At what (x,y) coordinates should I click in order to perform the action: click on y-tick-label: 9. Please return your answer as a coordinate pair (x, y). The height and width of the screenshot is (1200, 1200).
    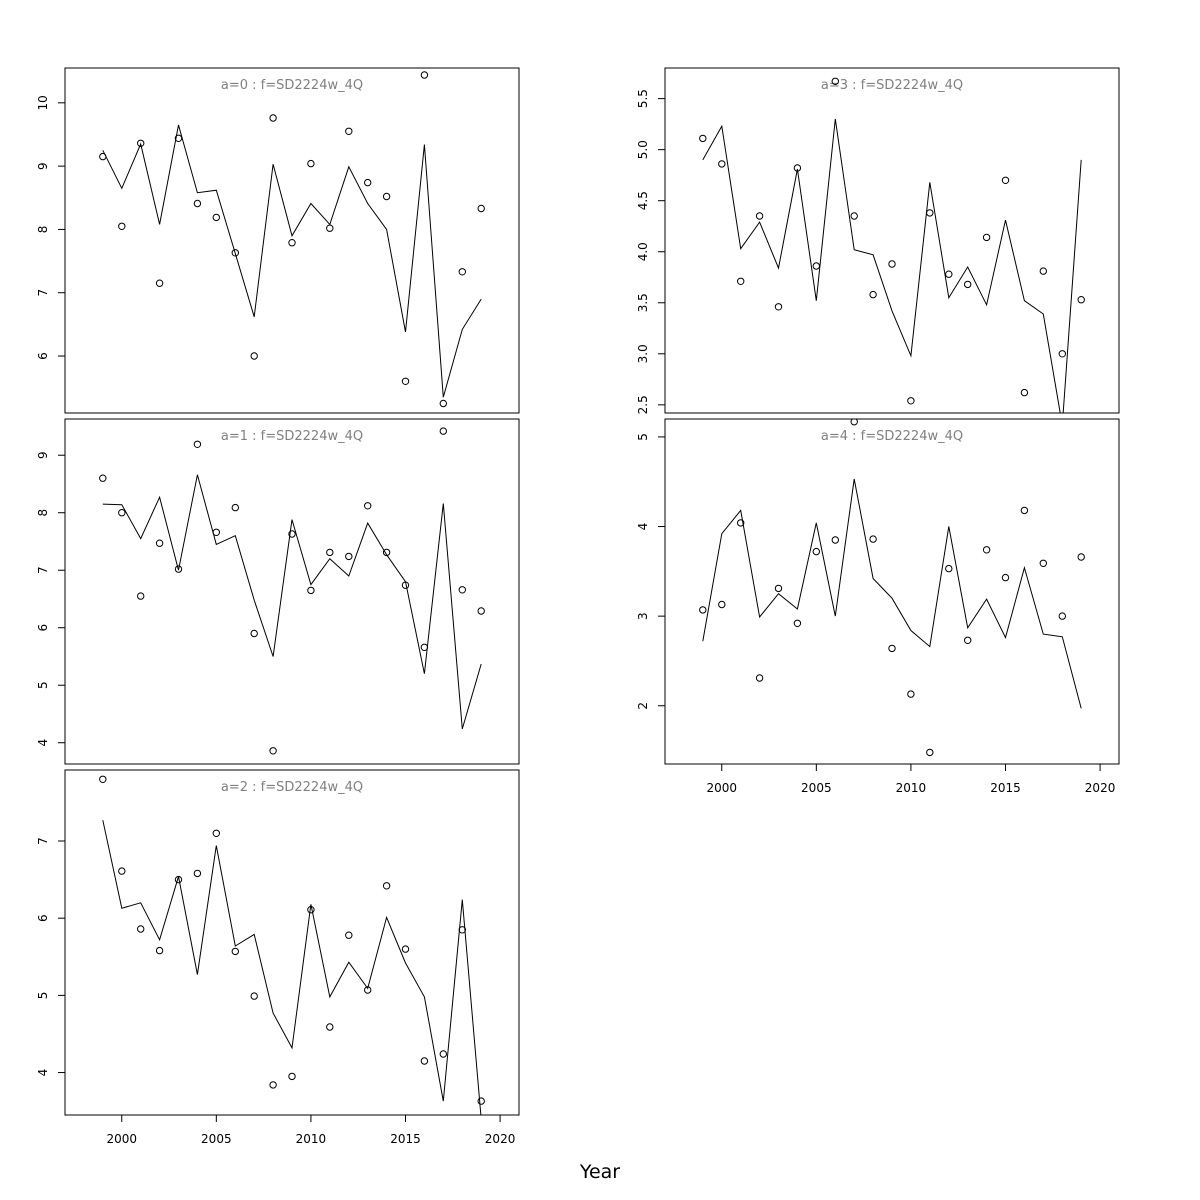
    Looking at the image, I should click on (43, 166).